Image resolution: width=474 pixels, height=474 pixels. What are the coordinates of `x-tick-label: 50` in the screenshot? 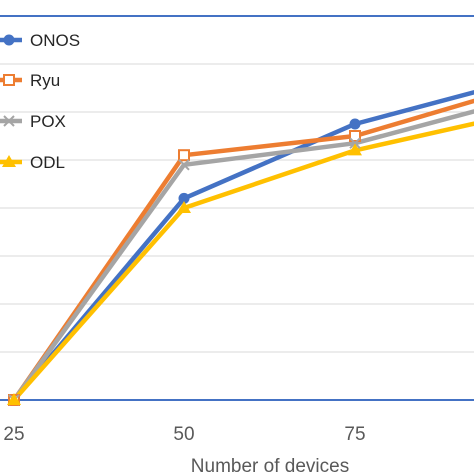 It's located at (183, 434).